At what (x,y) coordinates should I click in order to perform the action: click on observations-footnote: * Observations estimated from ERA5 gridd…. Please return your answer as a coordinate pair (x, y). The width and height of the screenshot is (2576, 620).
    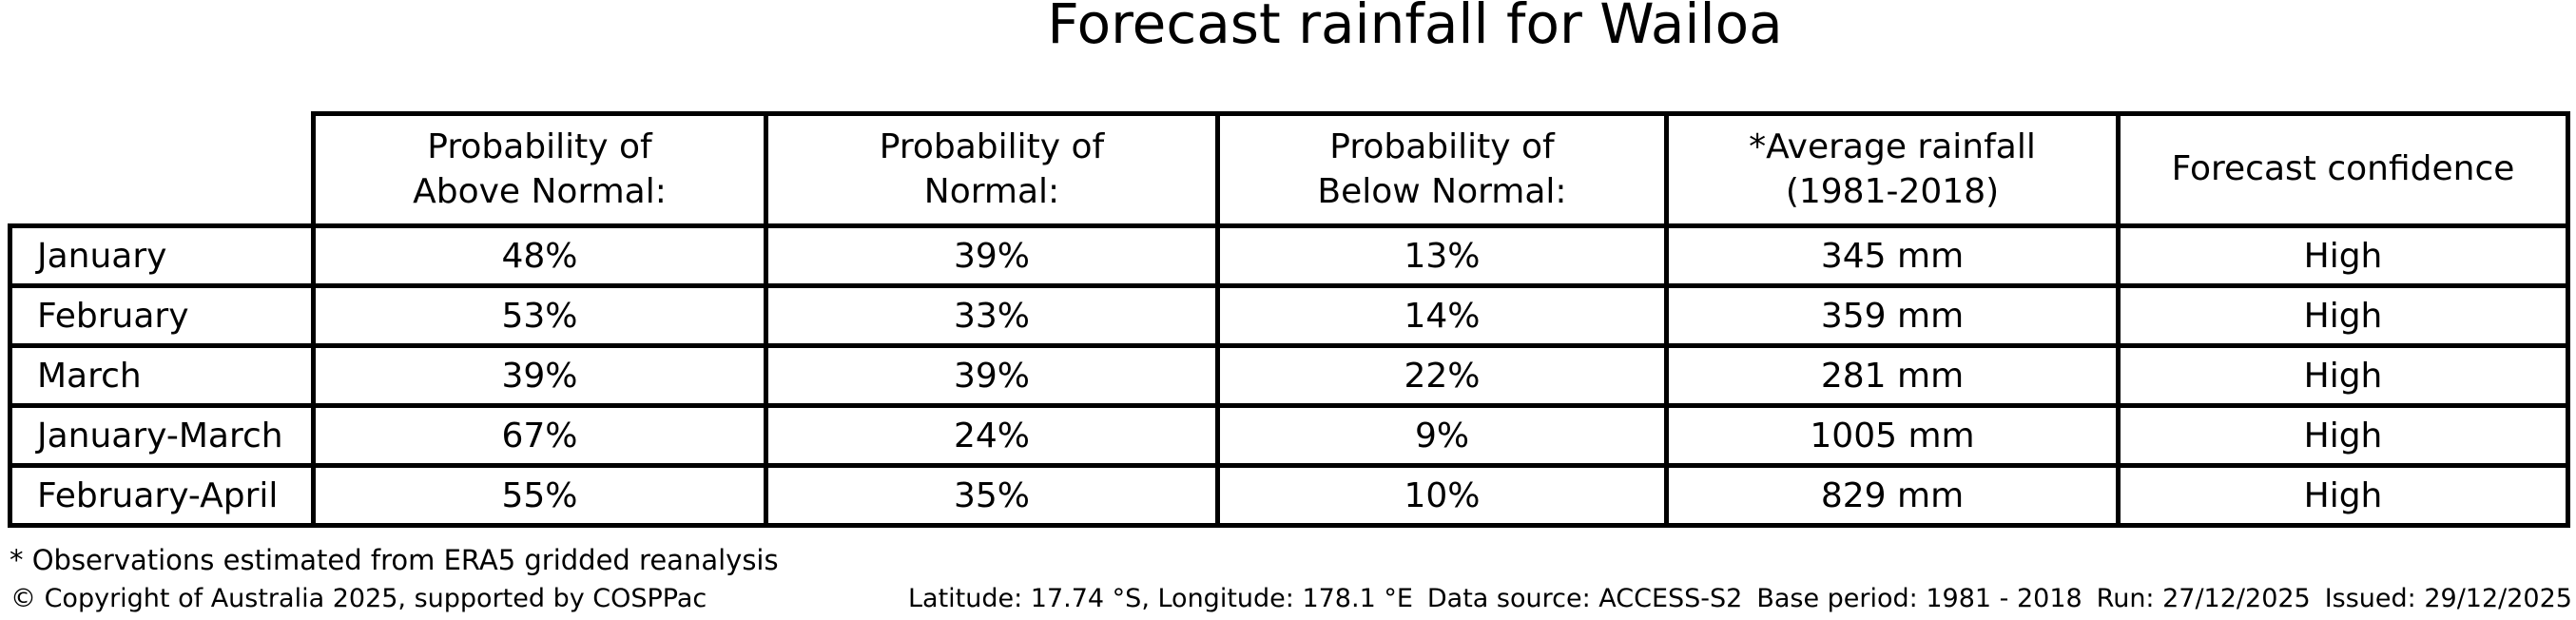
    Looking at the image, I should click on (394, 560).